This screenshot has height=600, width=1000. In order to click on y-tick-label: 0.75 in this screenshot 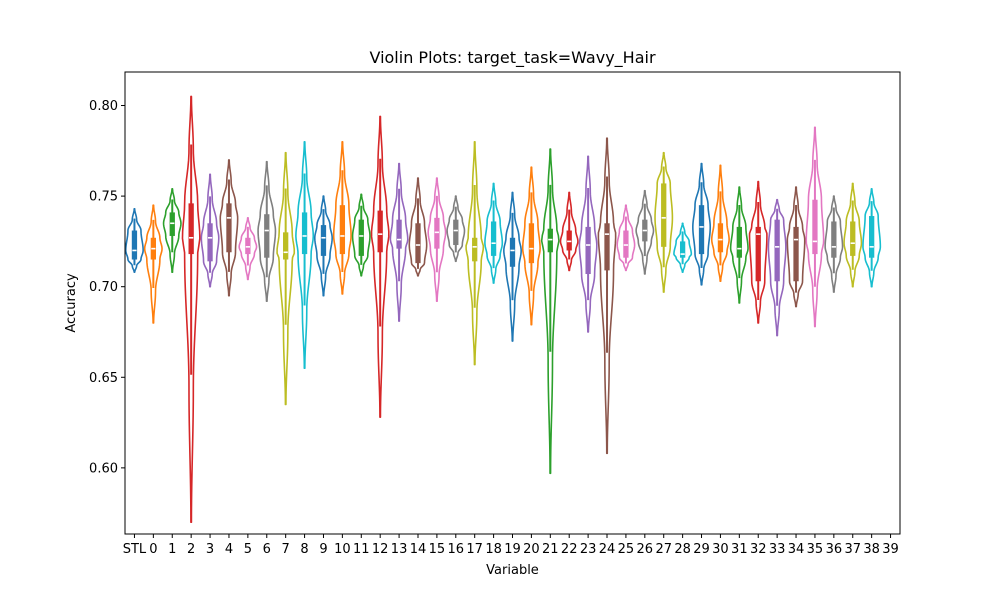, I will do `click(103, 197)`.